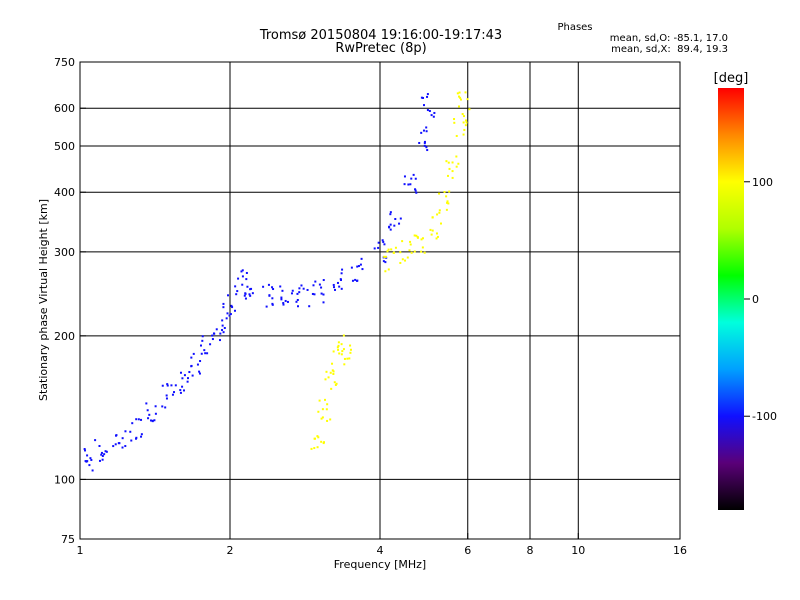 This screenshot has width=800, height=600. What do you see at coordinates (467, 550) in the screenshot?
I see `x-tick-label: 6` at bounding box center [467, 550].